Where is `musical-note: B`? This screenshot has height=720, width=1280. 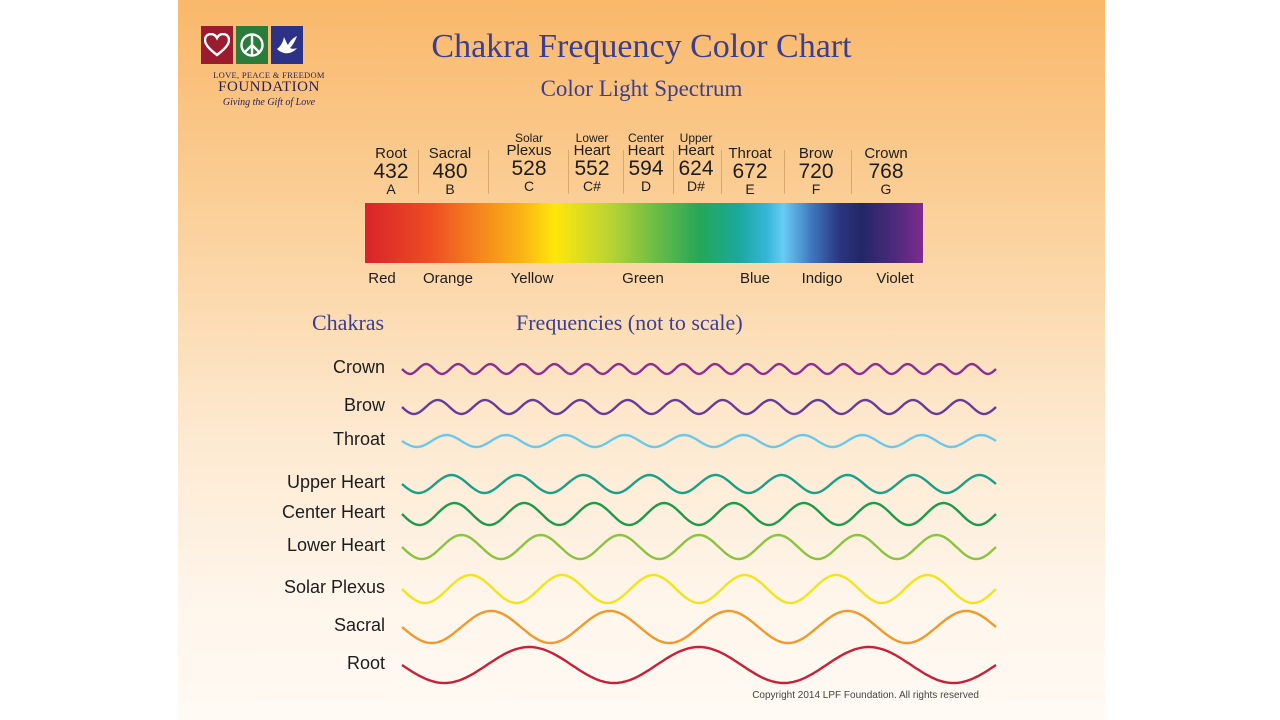
musical-note: B is located at coordinates (450, 189).